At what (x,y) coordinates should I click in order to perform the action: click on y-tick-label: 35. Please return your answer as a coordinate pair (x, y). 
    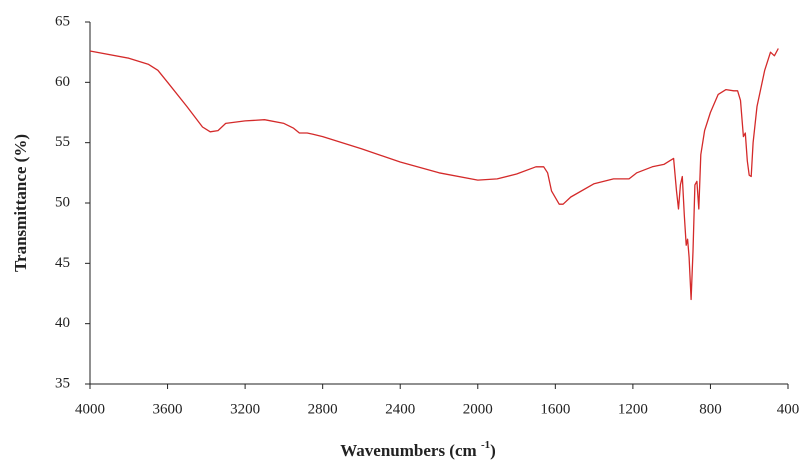
    Looking at the image, I should click on (62, 383).